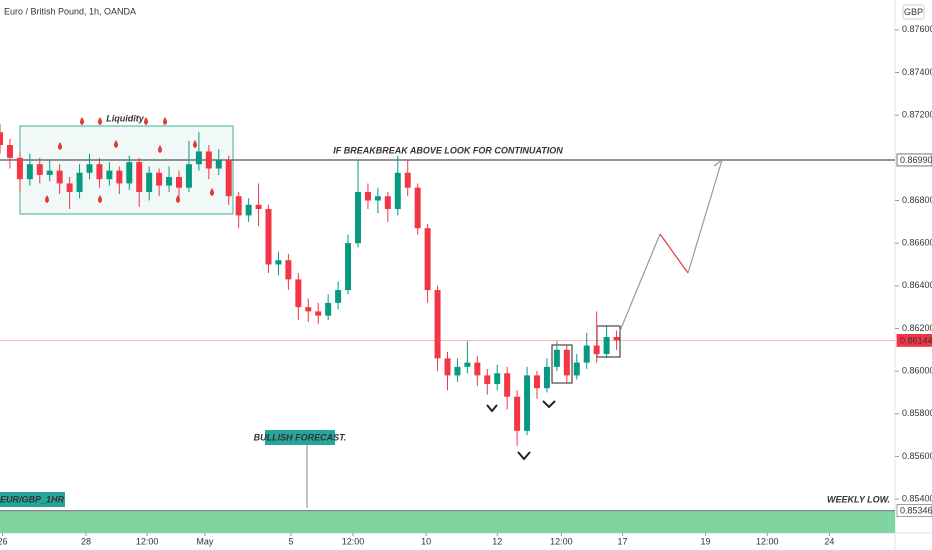  I want to click on symbol-badge, so click(32, 499).